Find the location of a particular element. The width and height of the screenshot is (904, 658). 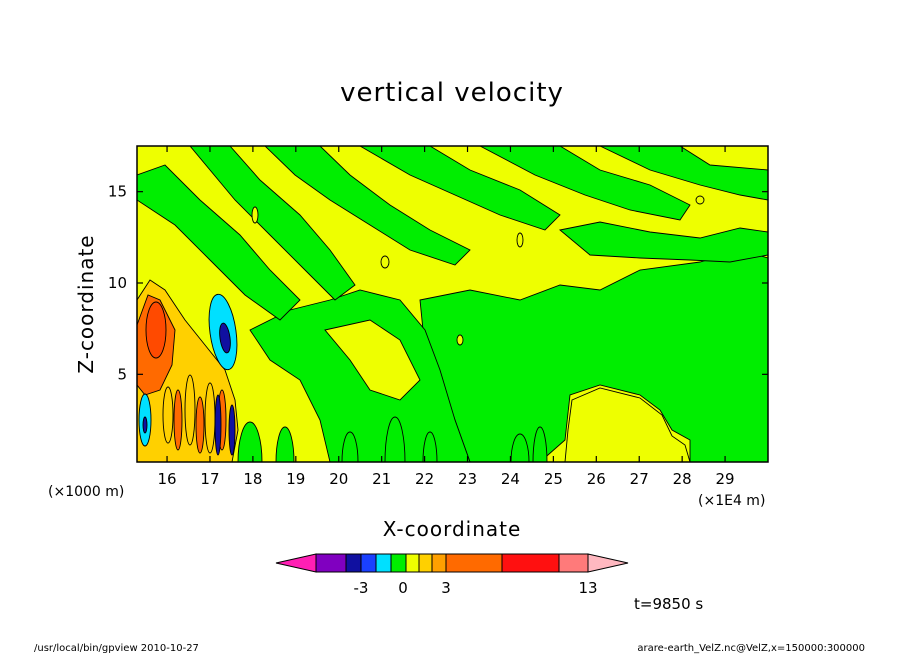

x-tick-label: 18 is located at coordinates (252, 479).